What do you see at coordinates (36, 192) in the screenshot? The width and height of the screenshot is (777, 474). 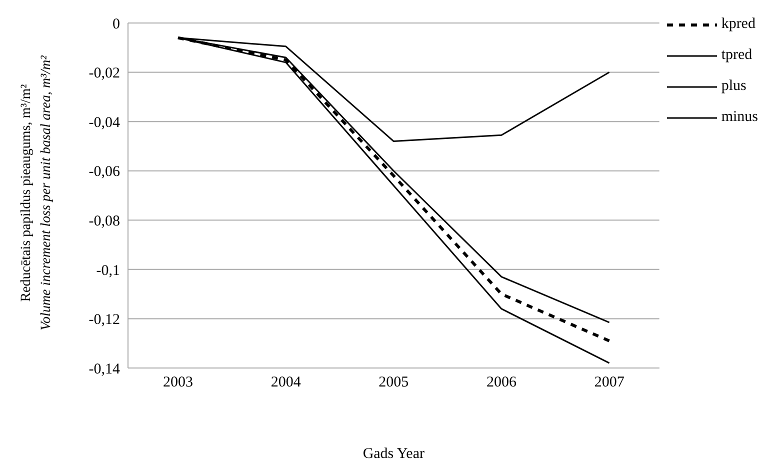 I see `y-axis-title: Reducētais papildus pieaugums, m³/m² Volume increment loss per unit basal area, m³/m²` at bounding box center [36, 192].